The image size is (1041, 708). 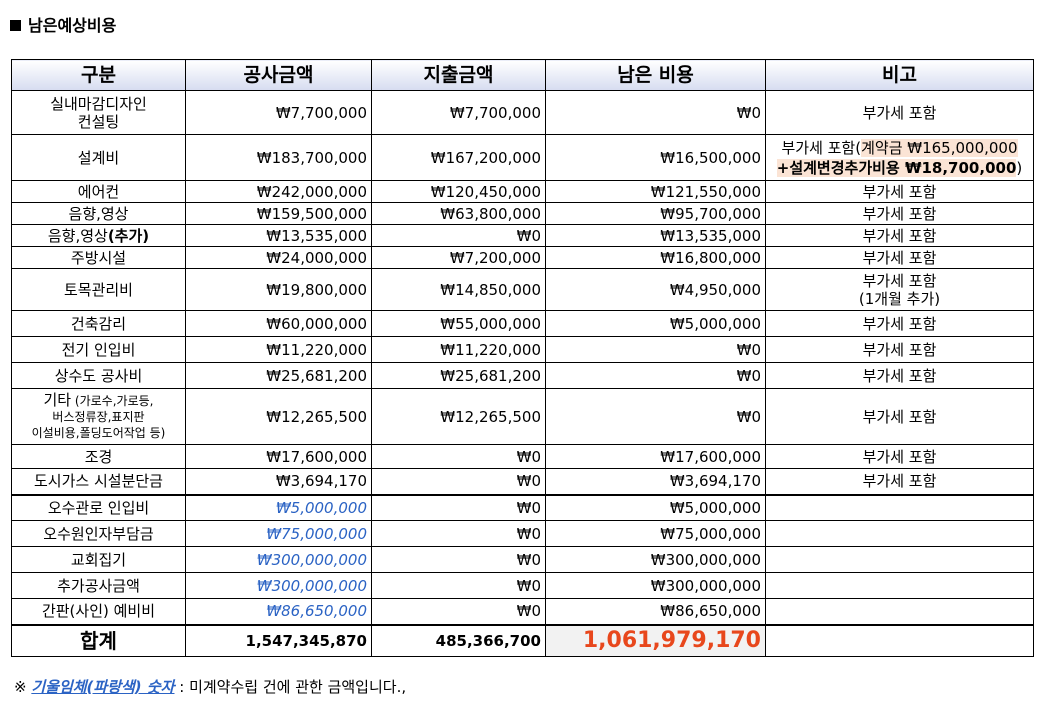 What do you see at coordinates (821, 147) in the screenshot?
I see `note-text: 부가세 포함(` at bounding box center [821, 147].